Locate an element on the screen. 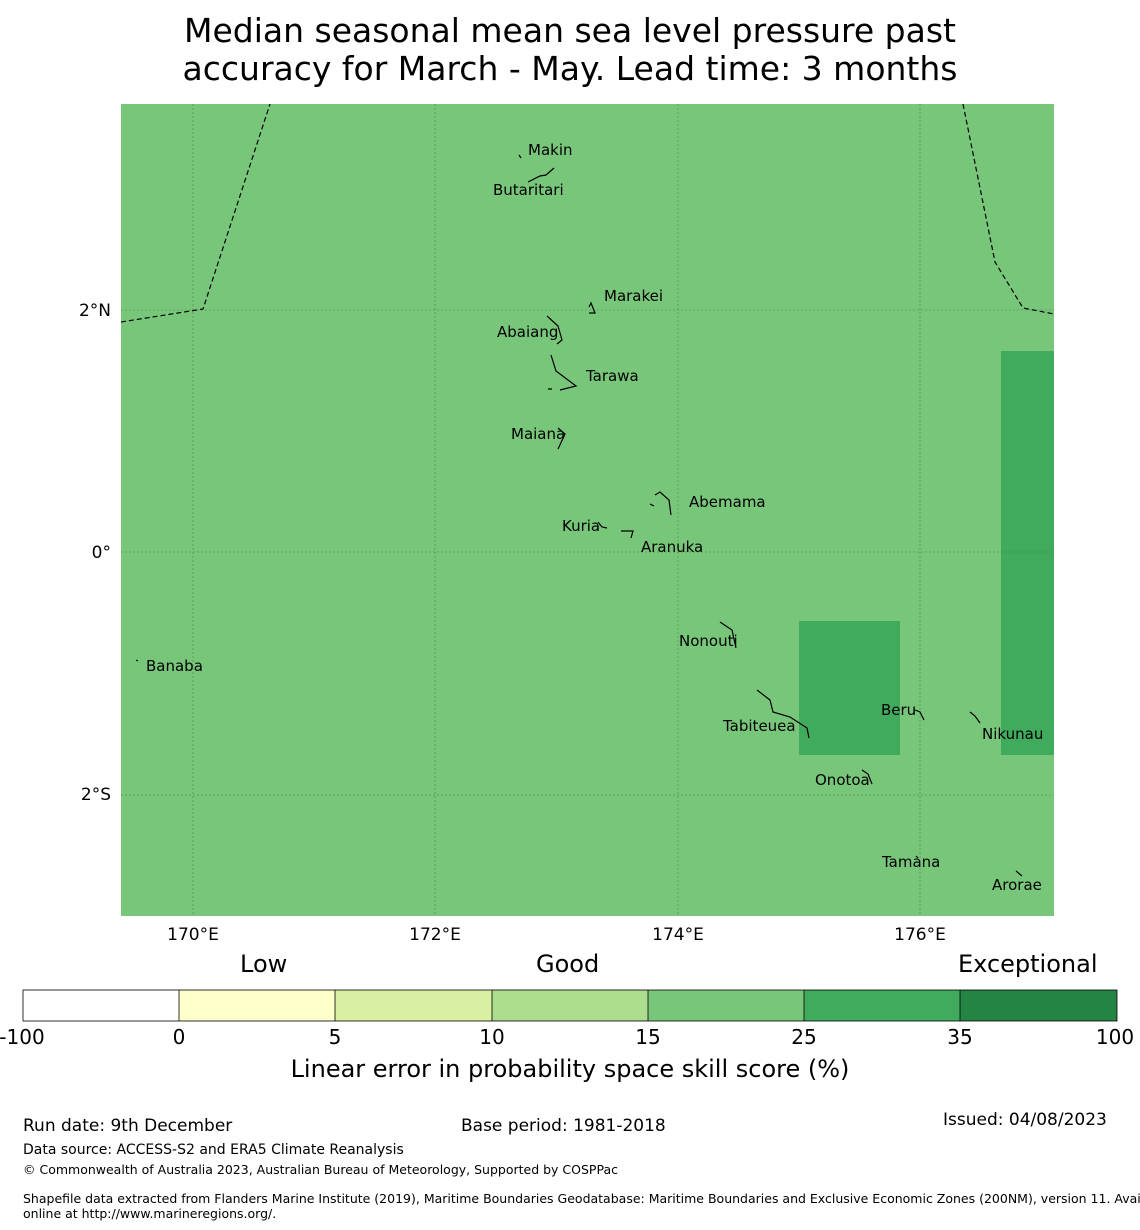  colorbar-tick-label: 35 is located at coordinates (960, 1037).